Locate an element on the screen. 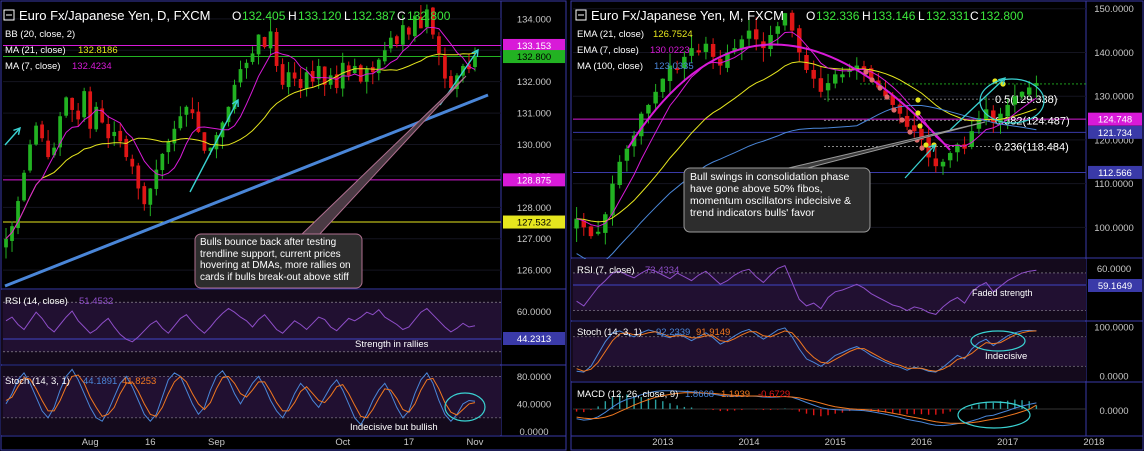 This screenshot has width=1144, height=451. price-tick-label: 127.000 is located at coordinates (534, 239).